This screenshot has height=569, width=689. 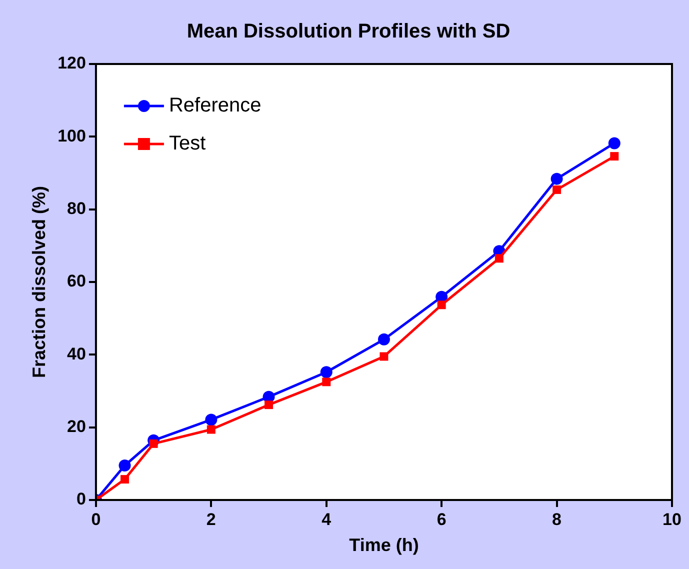 I want to click on y-tick-label: 100, so click(x=72, y=136).